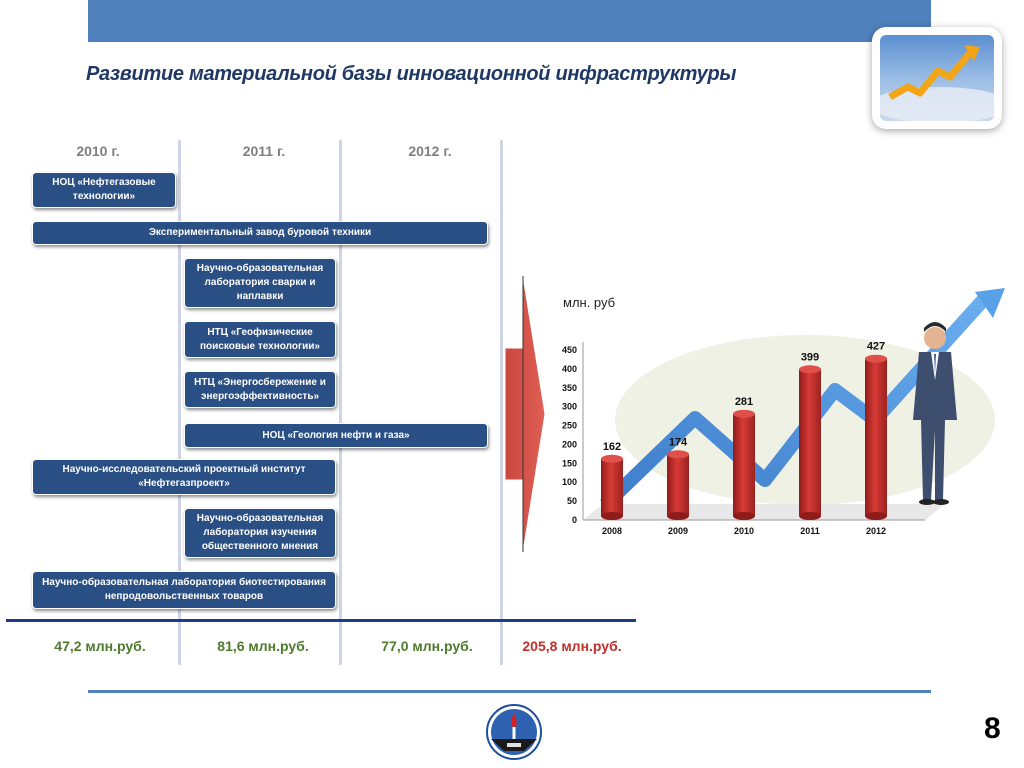 The height and width of the screenshot is (768, 1024). Describe the element at coordinates (612, 531) in the screenshot. I see `x-tick-label: 2008` at that location.